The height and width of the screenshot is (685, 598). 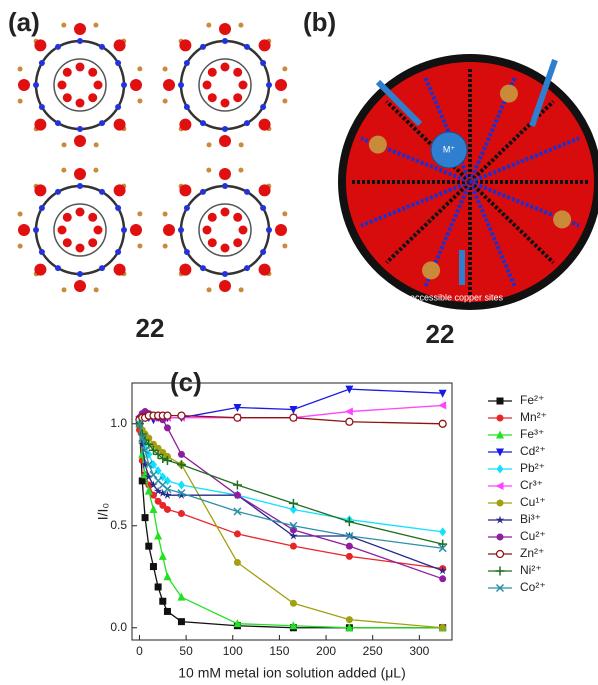 What do you see at coordinates (543, 93) in the screenshot?
I see `arrow` at bounding box center [543, 93].